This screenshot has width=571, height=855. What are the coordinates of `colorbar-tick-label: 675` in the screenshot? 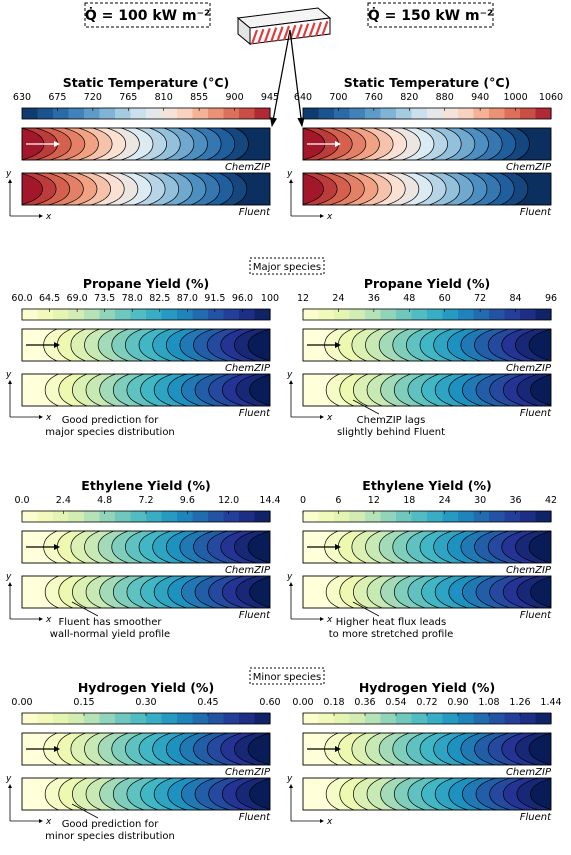 It's located at (57, 97).